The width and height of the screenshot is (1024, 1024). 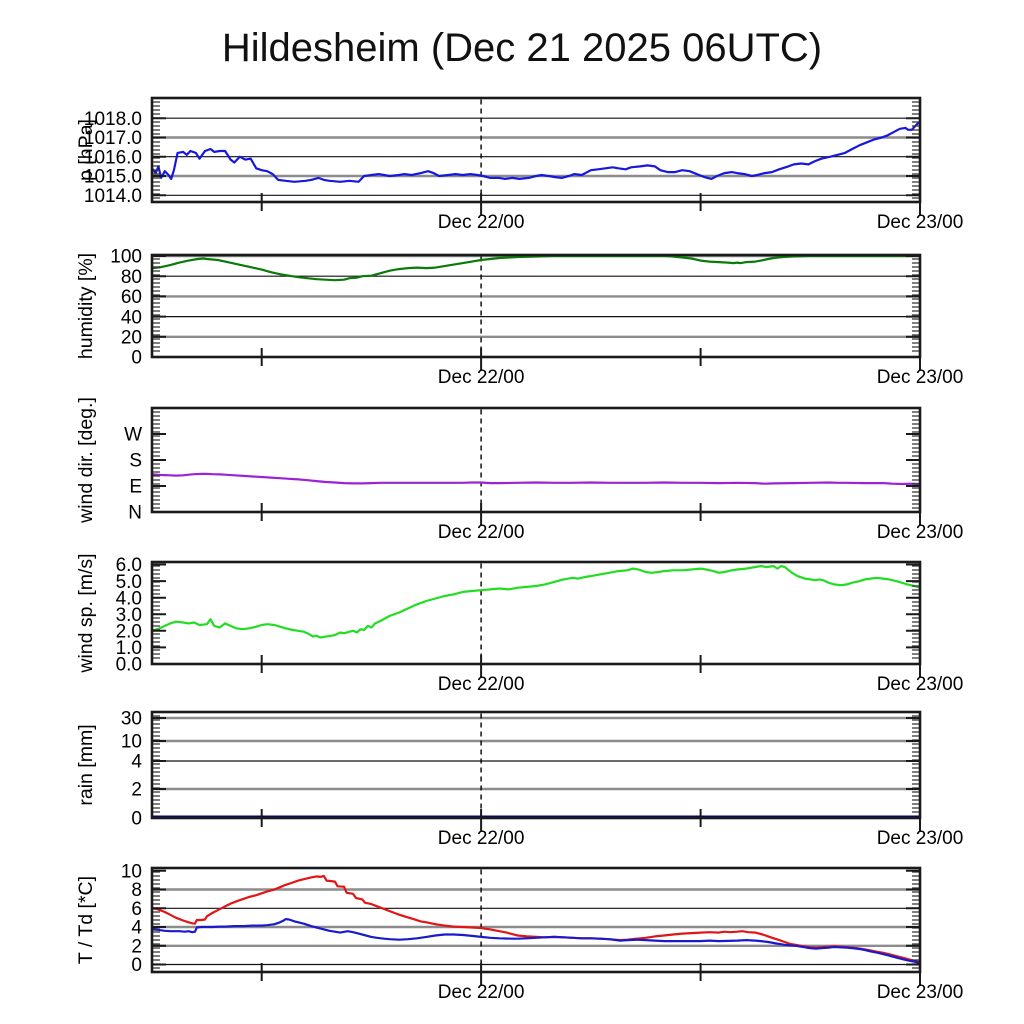 I want to click on y-axis-title: p [hPa], so click(x=86, y=150).